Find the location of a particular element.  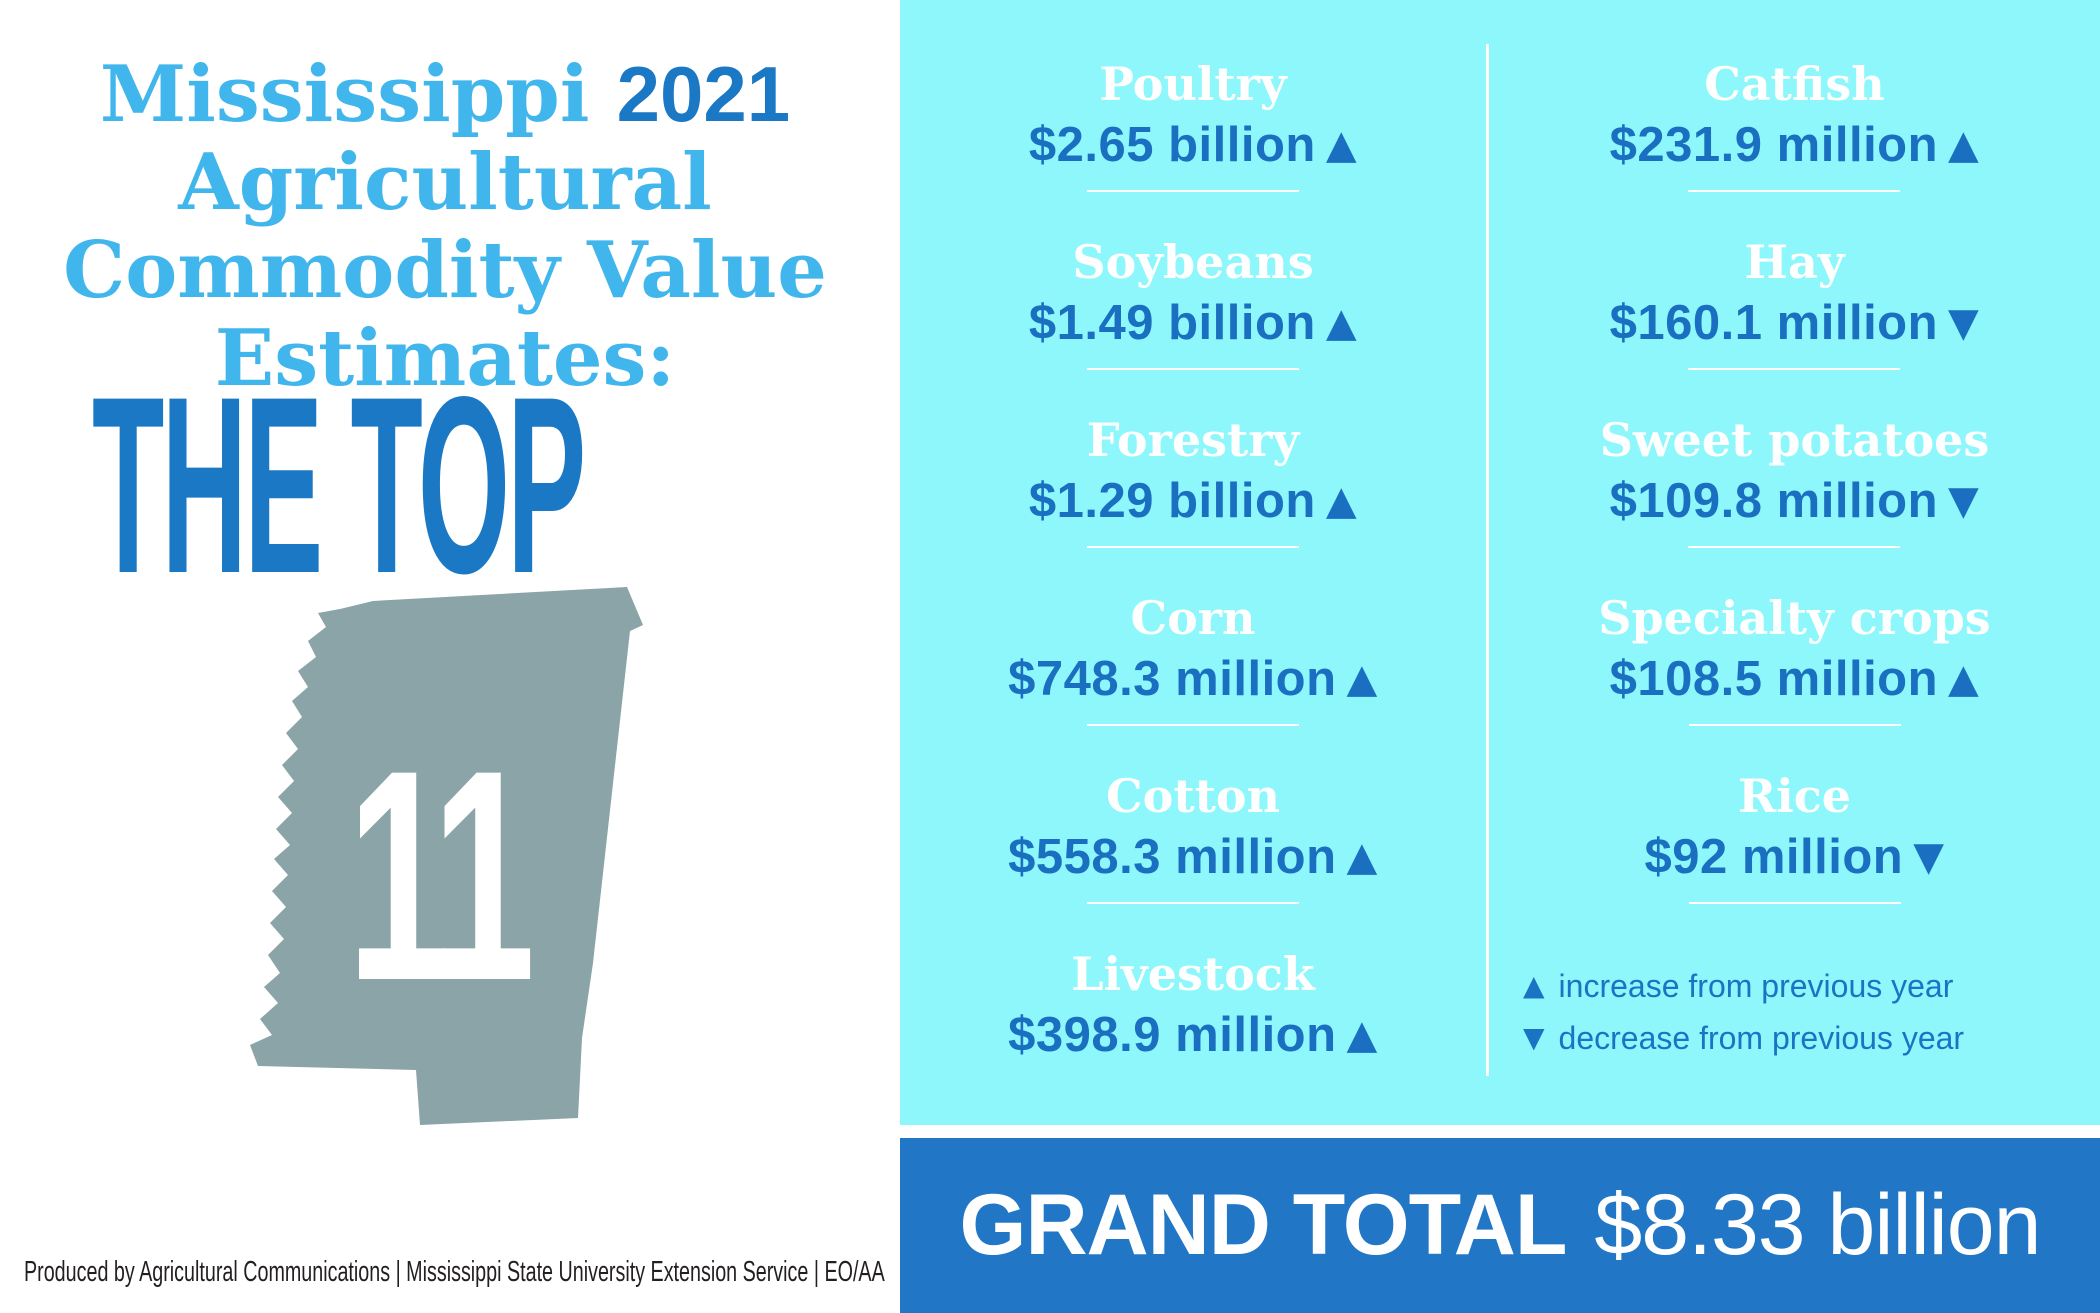

commodity-entry-corn: Corn $748.3 million ▲ is located at coordinates (1193, 657).